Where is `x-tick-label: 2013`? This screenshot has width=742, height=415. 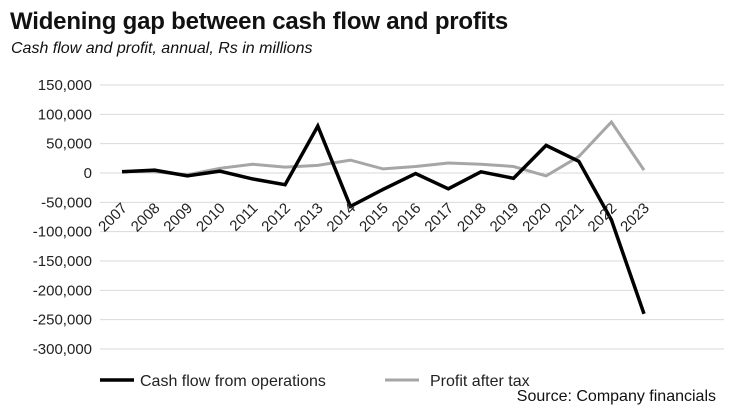 x-tick-label: 2013 is located at coordinates (309, 218).